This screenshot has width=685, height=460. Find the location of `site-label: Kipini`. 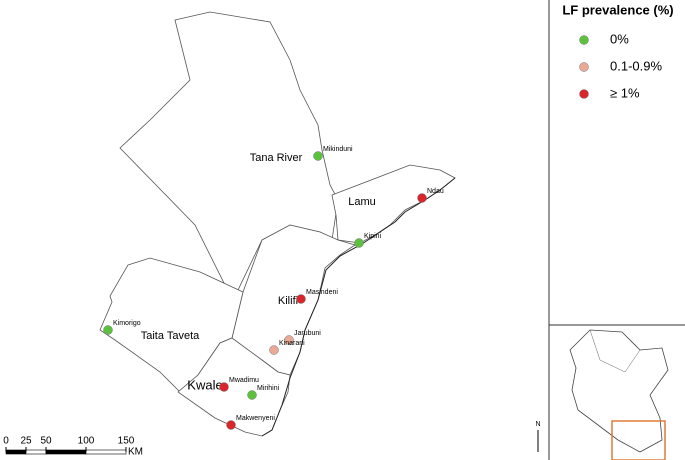

site-label: Kipini is located at coordinates (373, 236).